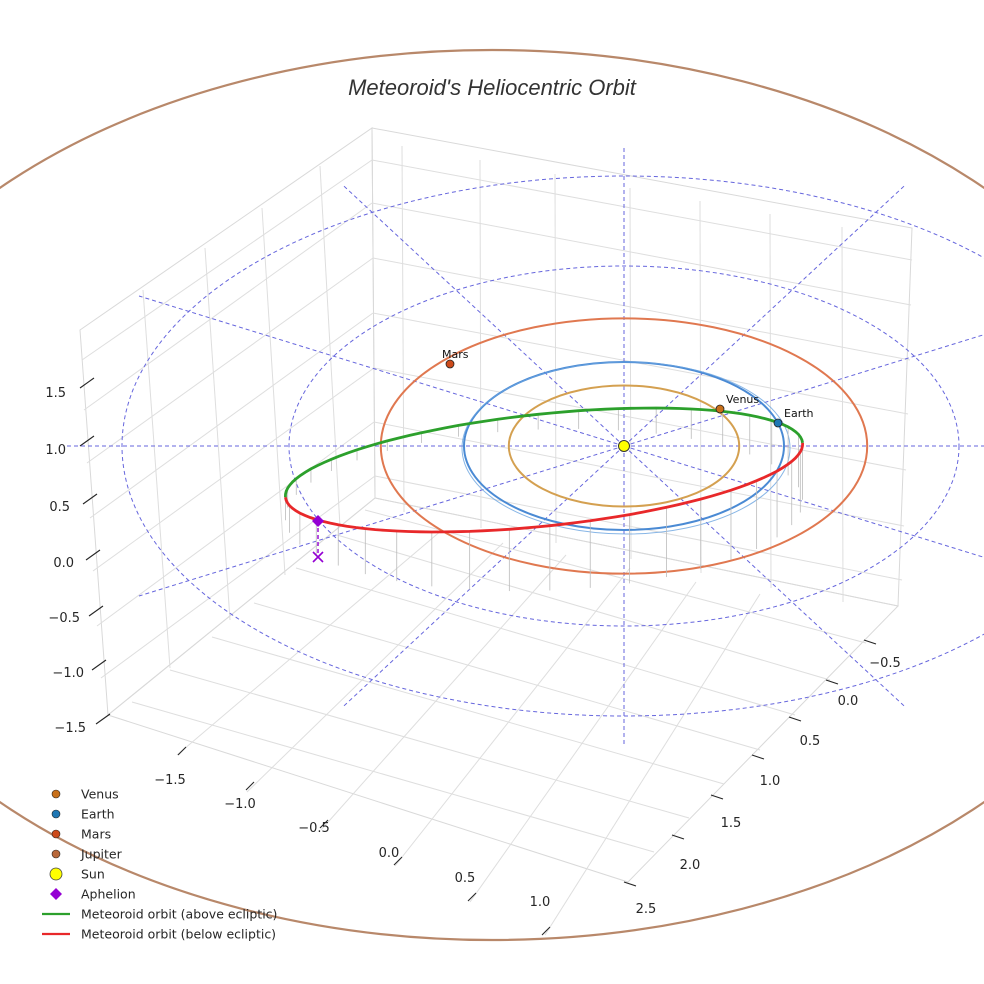  I want to click on earth-marker, so click(778, 423).